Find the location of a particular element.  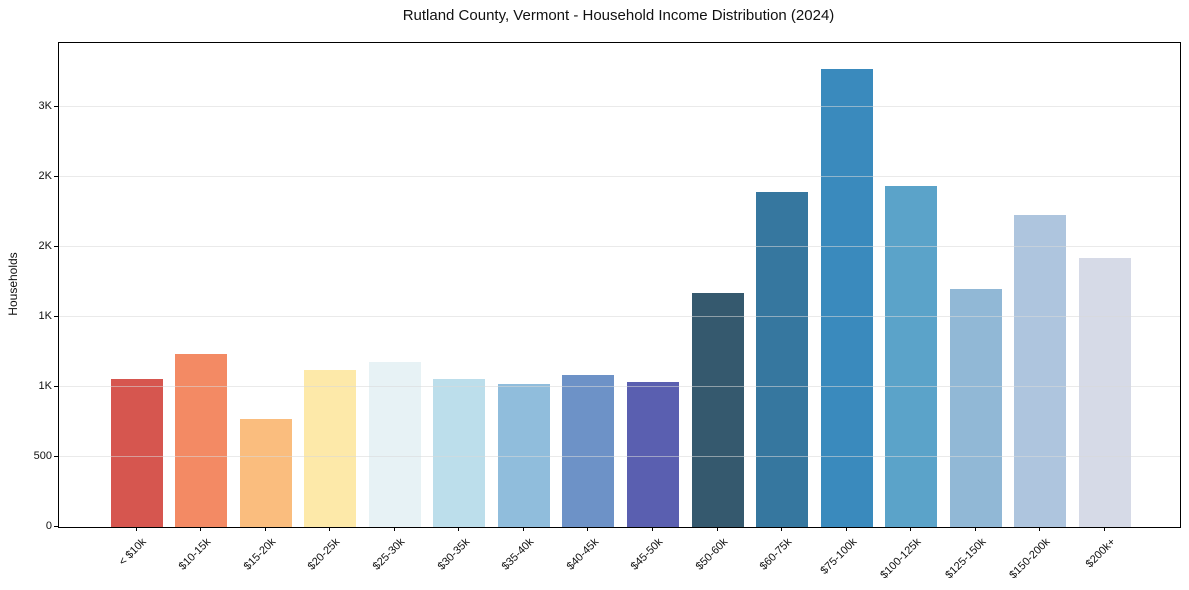

x-tick-label: $30-35k is located at coordinates (453, 554).